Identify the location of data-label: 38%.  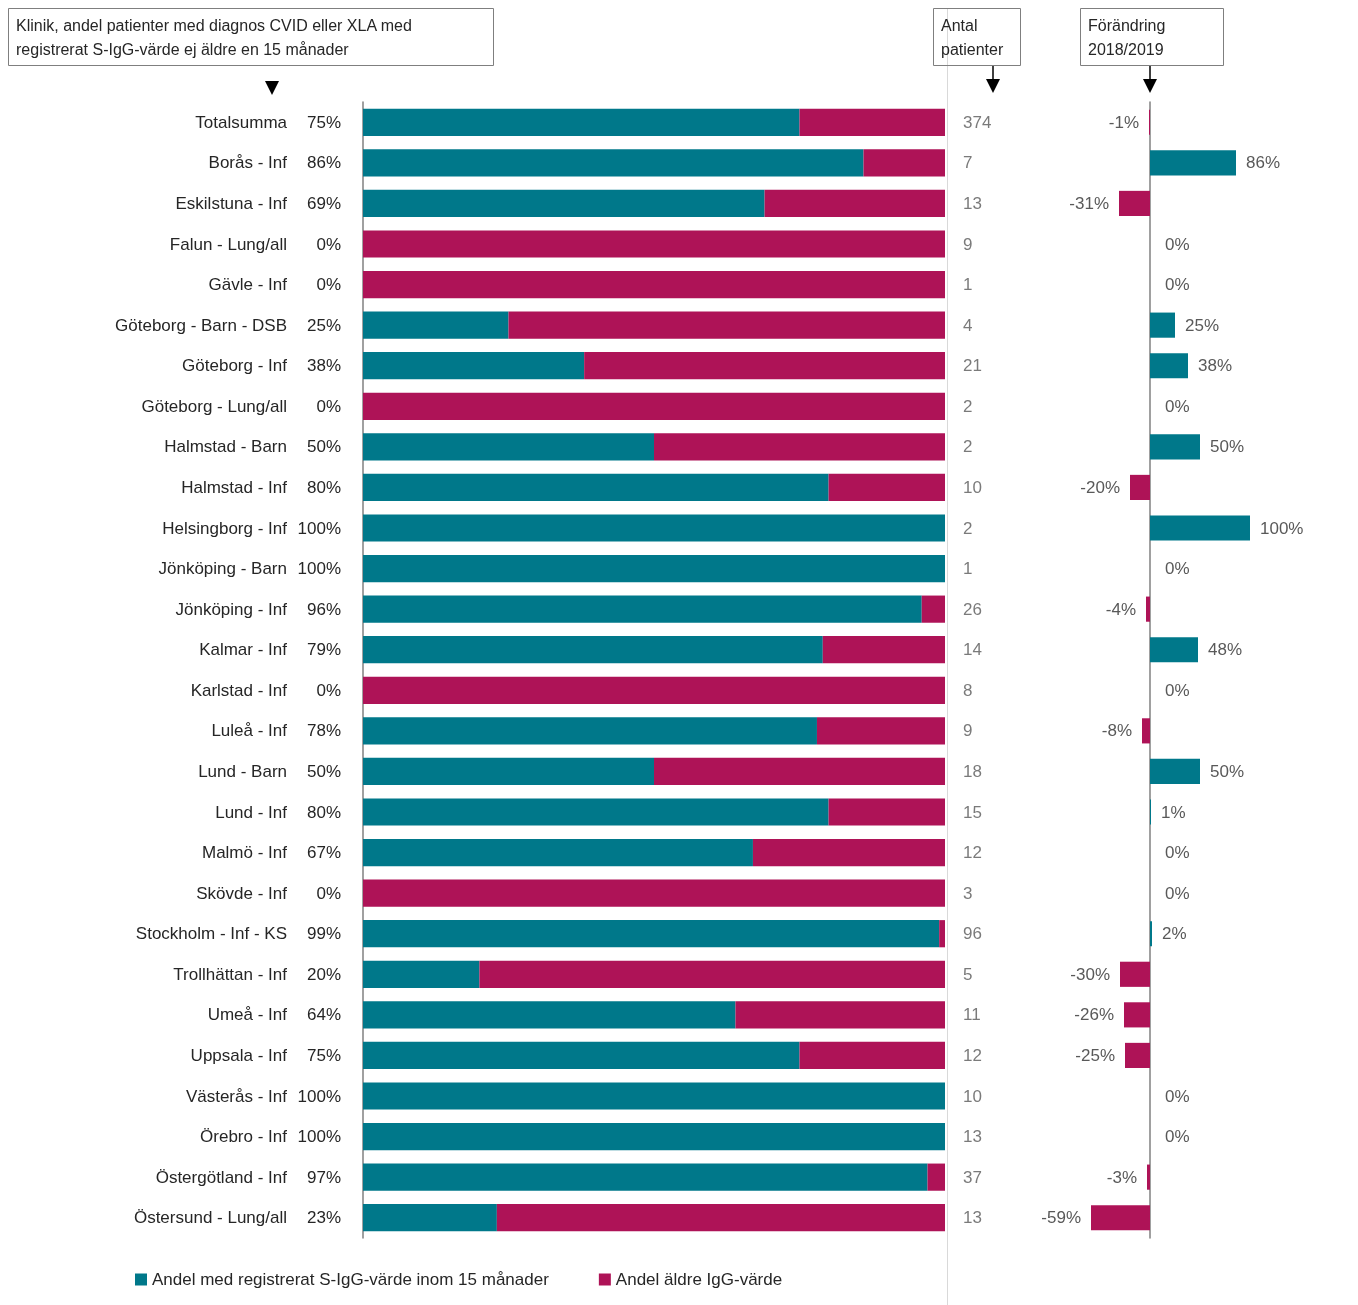
(323, 366).